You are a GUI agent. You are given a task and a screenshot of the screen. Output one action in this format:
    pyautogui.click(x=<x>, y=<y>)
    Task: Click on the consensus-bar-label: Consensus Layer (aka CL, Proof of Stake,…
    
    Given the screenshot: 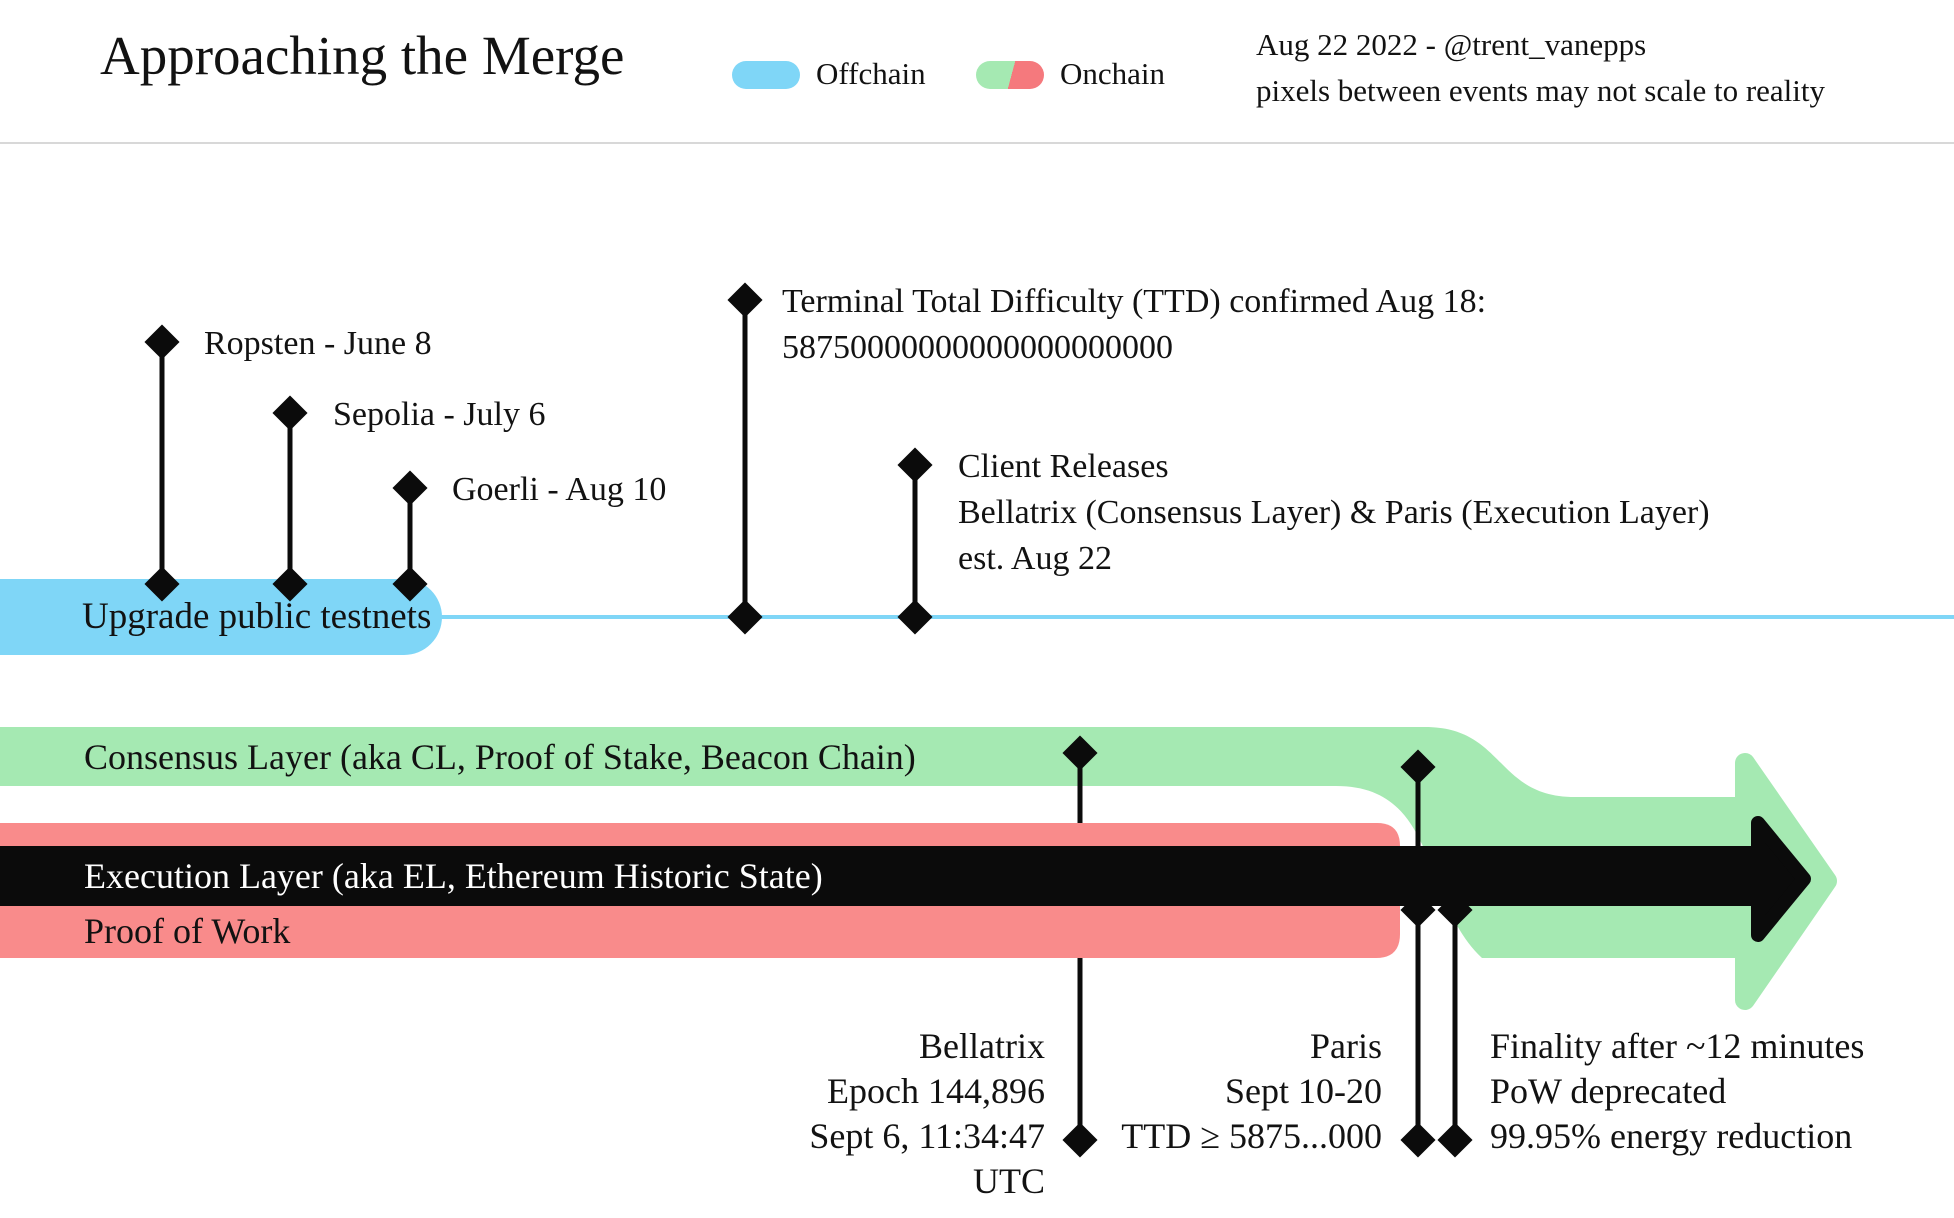 What is the action you would take?
    pyautogui.click(x=500, y=757)
    